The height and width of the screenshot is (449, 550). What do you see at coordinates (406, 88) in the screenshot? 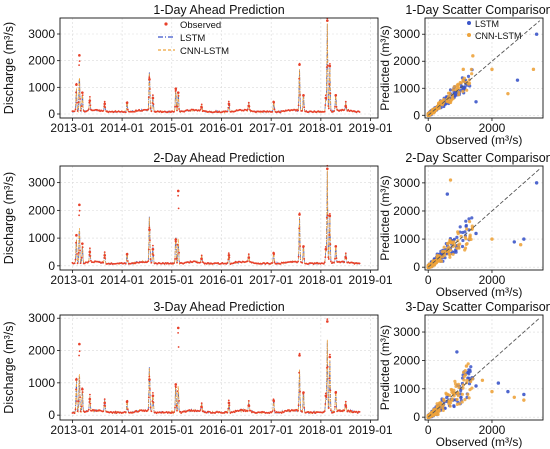
I see `y-tick-label: 1000` at bounding box center [406, 88].